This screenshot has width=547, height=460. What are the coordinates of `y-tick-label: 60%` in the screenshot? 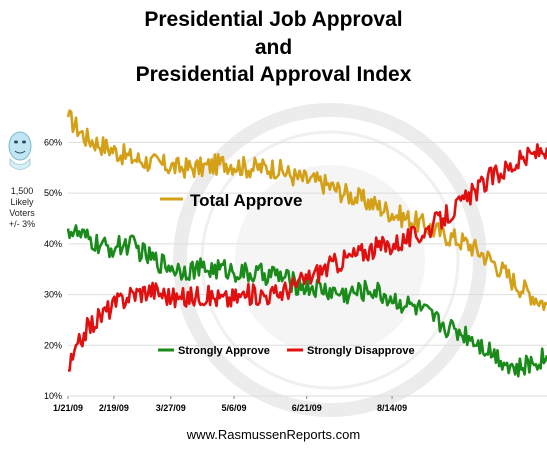 It's located at (53, 142).